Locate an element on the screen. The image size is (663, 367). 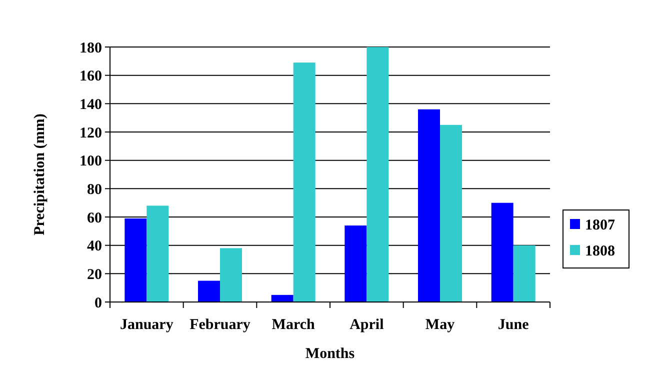
x-tick-label: March is located at coordinates (294, 325).